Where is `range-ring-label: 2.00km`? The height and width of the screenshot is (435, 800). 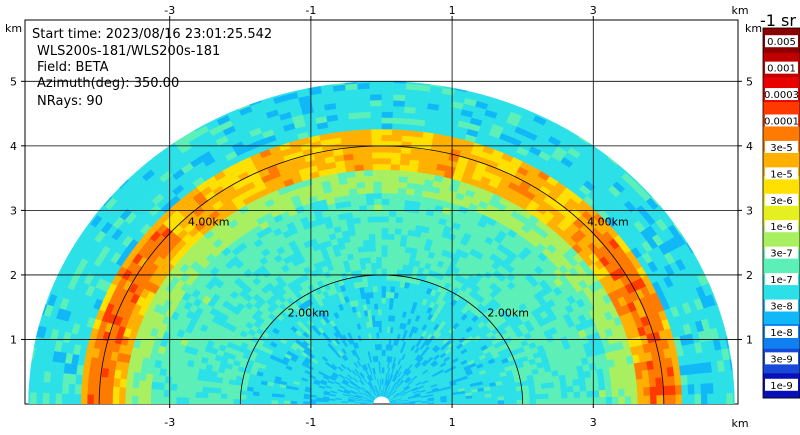
range-ring-label: 2.00km is located at coordinates (508, 313).